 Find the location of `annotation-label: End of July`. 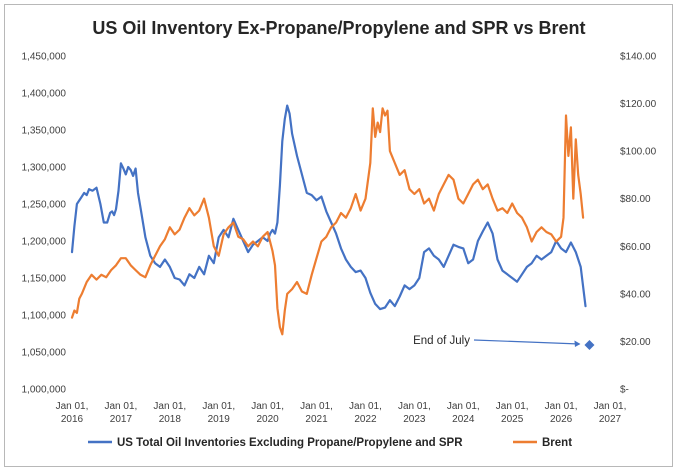

annotation-label: End of July is located at coordinates (441, 341).